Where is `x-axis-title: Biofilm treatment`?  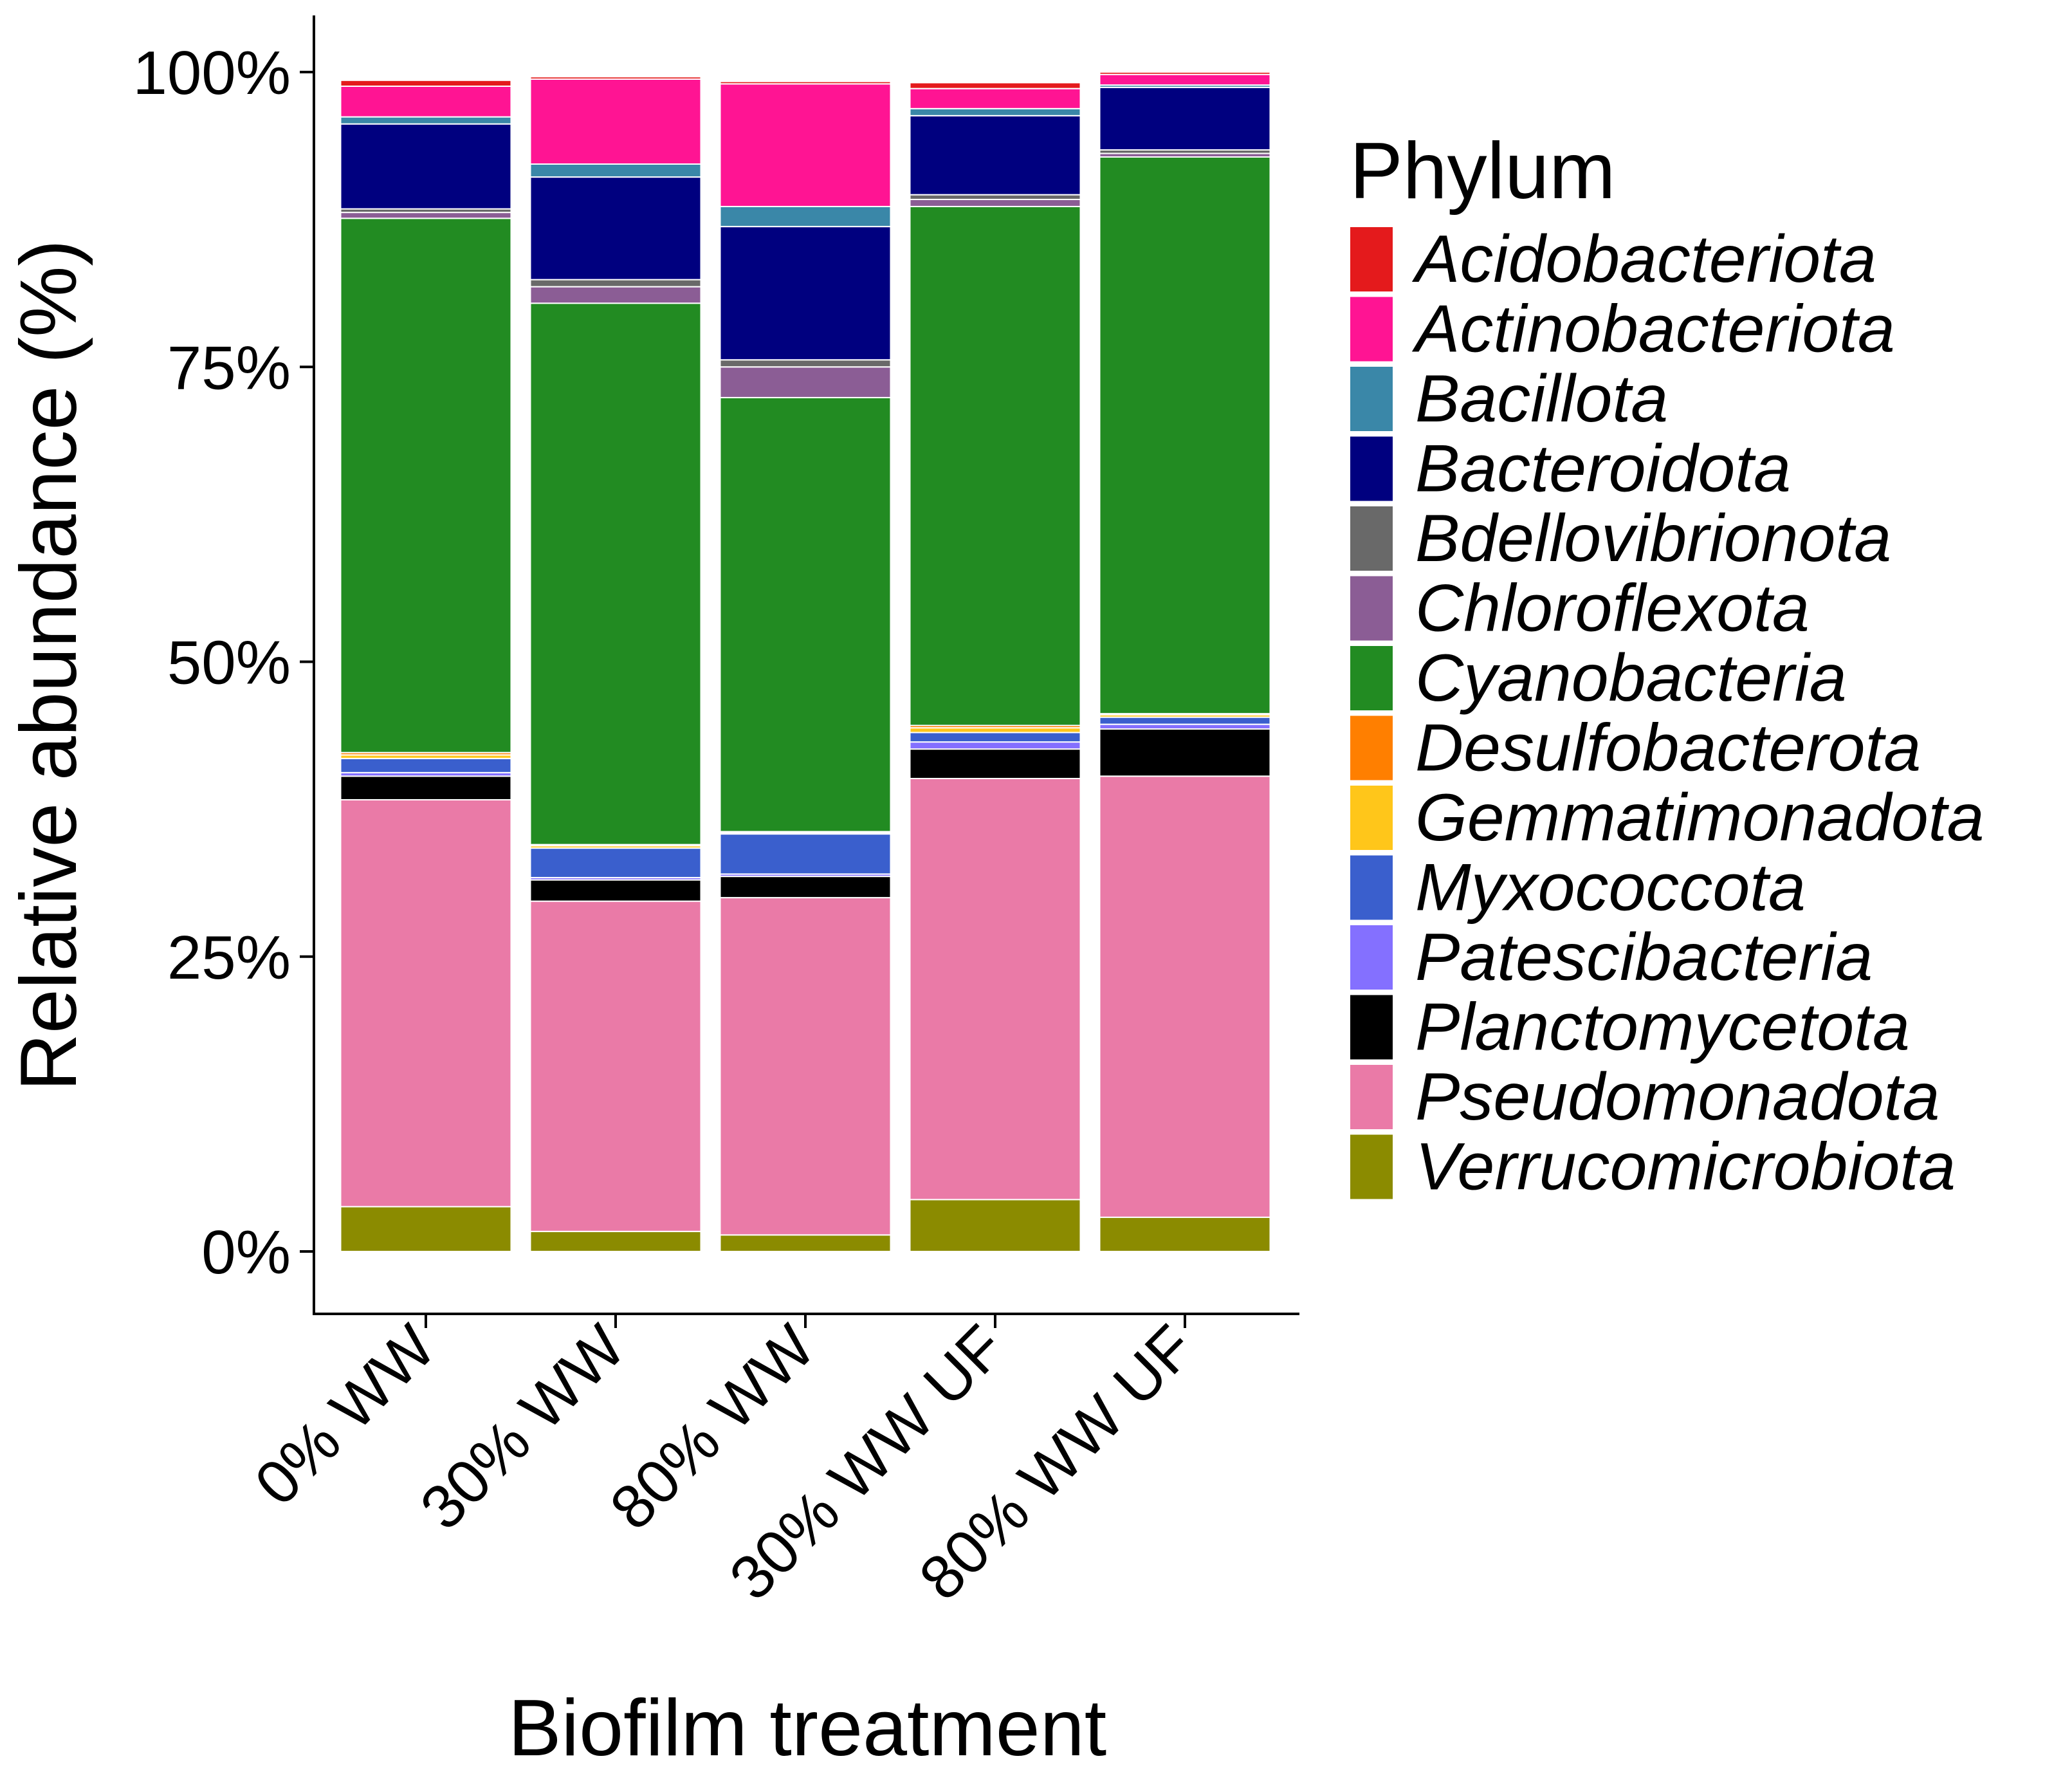
x-axis-title: Biofilm treatment is located at coordinates (807, 1728).